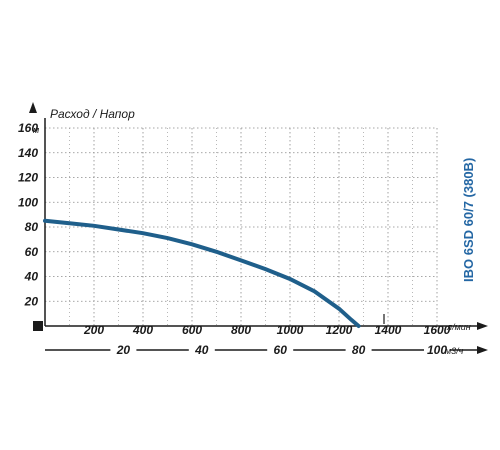 The width and height of the screenshot is (500, 450). What do you see at coordinates (339, 330) in the screenshot?
I see `x-tick-label: 1200` at bounding box center [339, 330].